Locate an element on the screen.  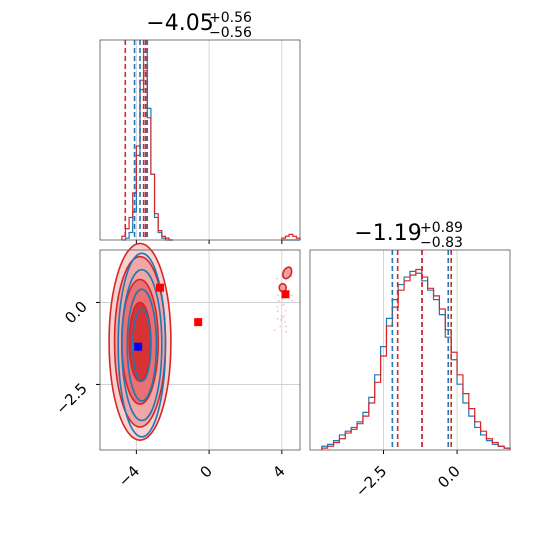
param-2-title-lower-error: −0.83 is located at coordinates (441, 243).